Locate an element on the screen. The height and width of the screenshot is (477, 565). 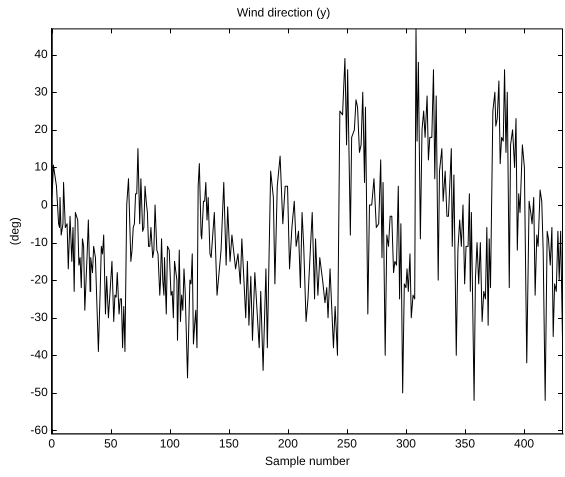
x-tick-label: 100 is located at coordinates (170, 443).